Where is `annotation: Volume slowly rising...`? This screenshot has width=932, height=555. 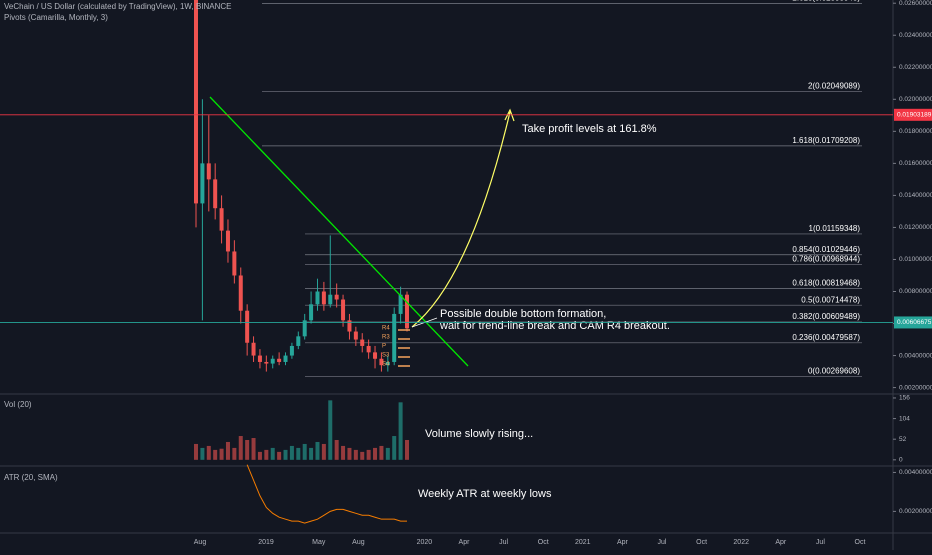
annotation: Volume slowly rising... is located at coordinates (479, 434).